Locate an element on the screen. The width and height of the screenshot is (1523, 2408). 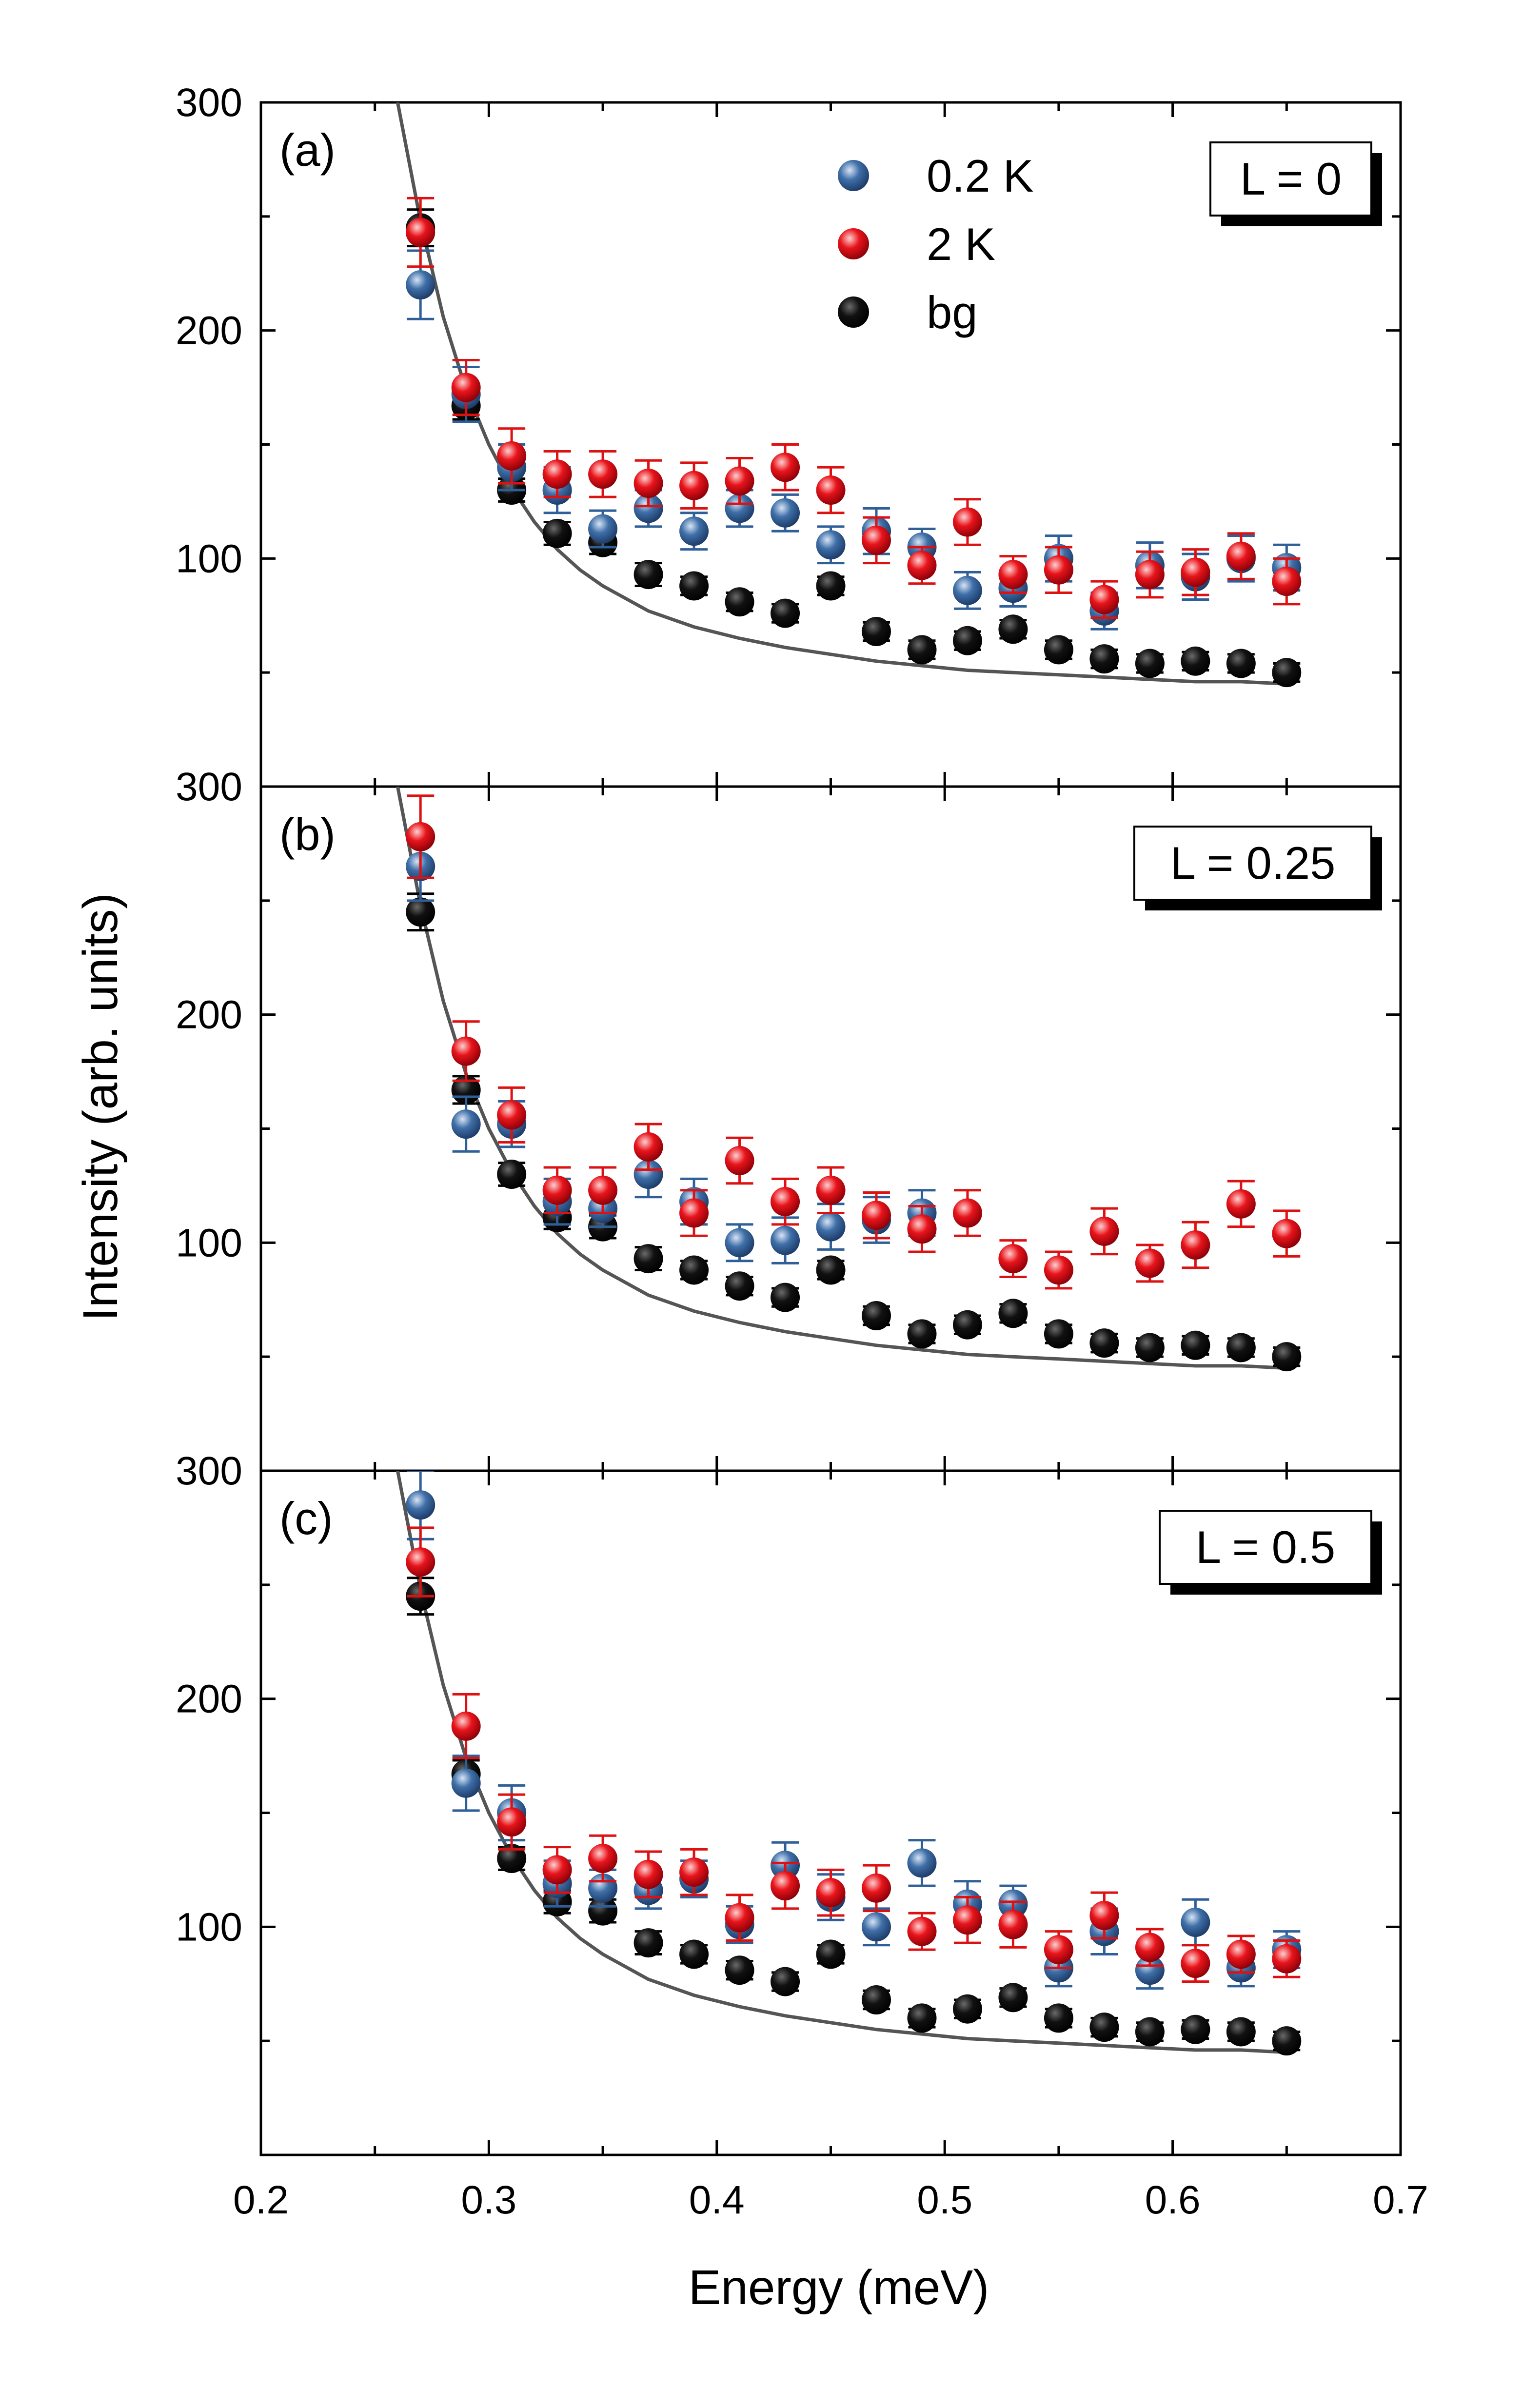
y-tick-label: 200 is located at coordinates (209, 1015).